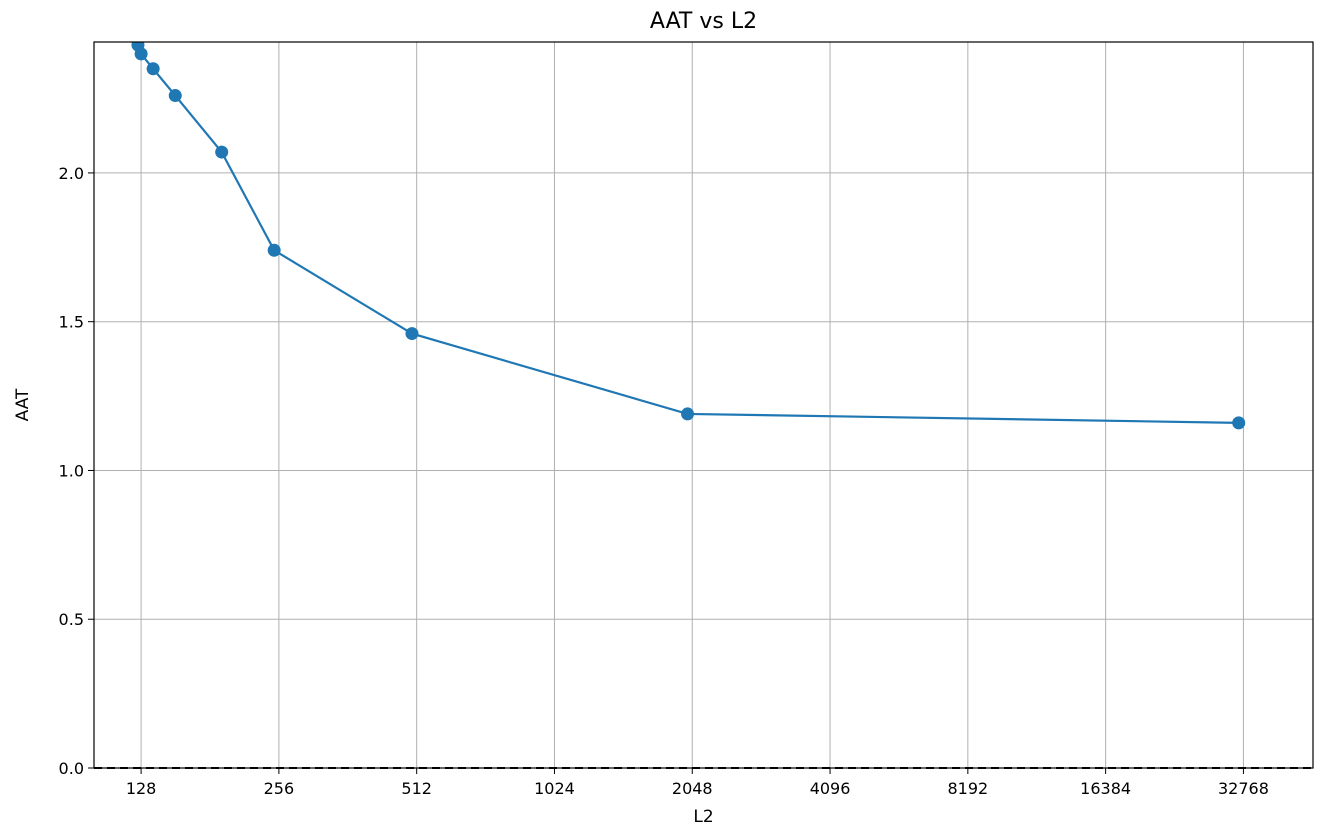 The width and height of the screenshot is (1324, 828). Describe the element at coordinates (71, 173) in the screenshot. I see `y-tick-label: 2.0` at that location.